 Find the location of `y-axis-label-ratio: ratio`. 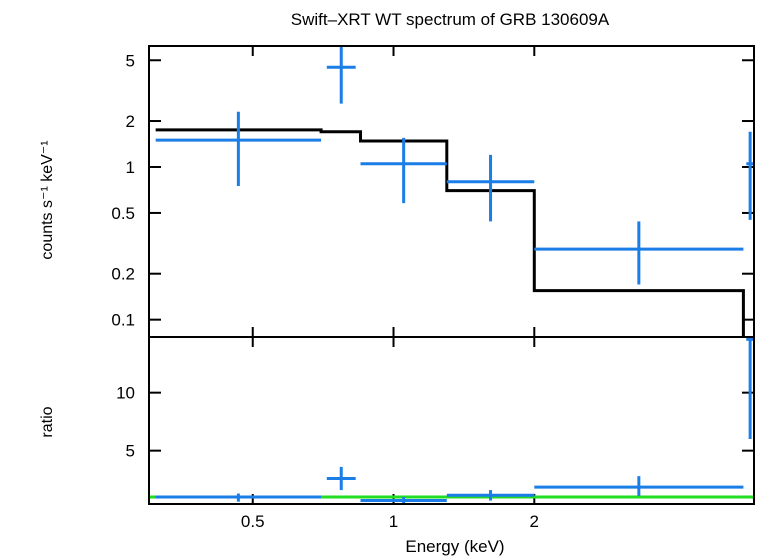

y-axis-label-ratio: ratio is located at coordinates (47, 421).